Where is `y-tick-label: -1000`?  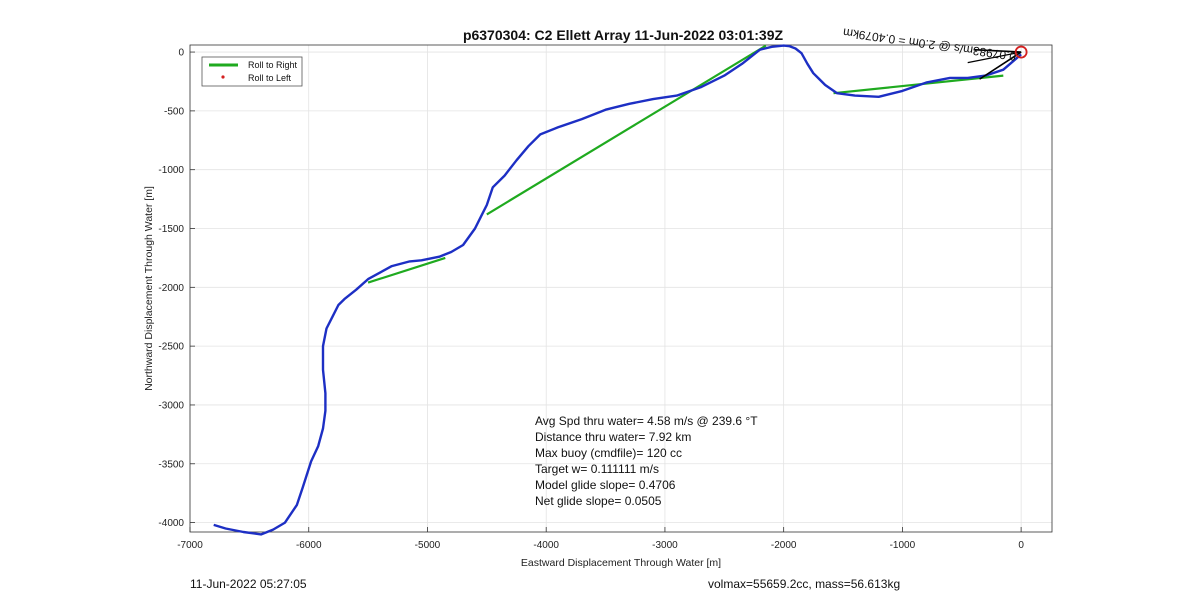 y-tick-label: -1000 is located at coordinates (171, 170).